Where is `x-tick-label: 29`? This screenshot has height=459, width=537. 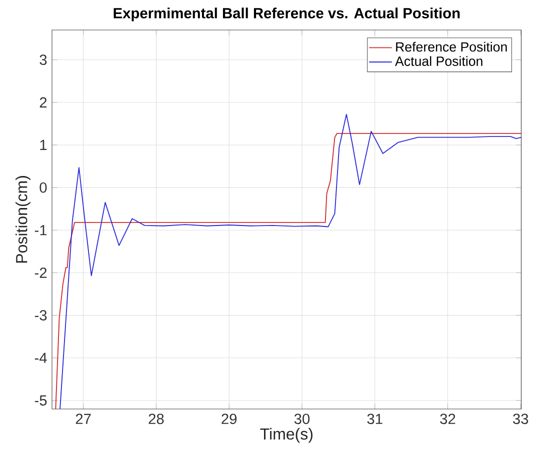 x-tick-label: 29 is located at coordinates (229, 419).